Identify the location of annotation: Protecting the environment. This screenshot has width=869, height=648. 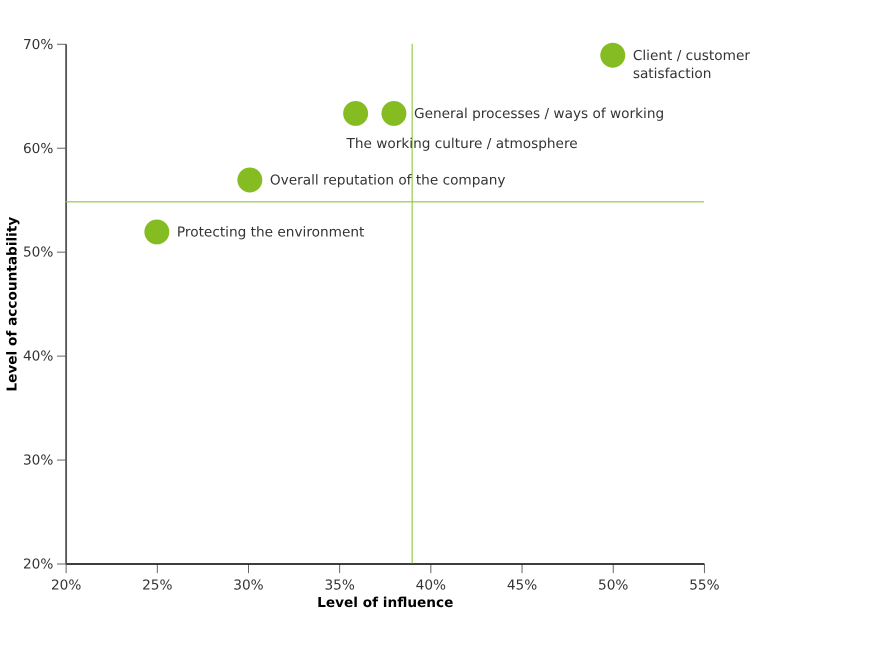
(271, 232).